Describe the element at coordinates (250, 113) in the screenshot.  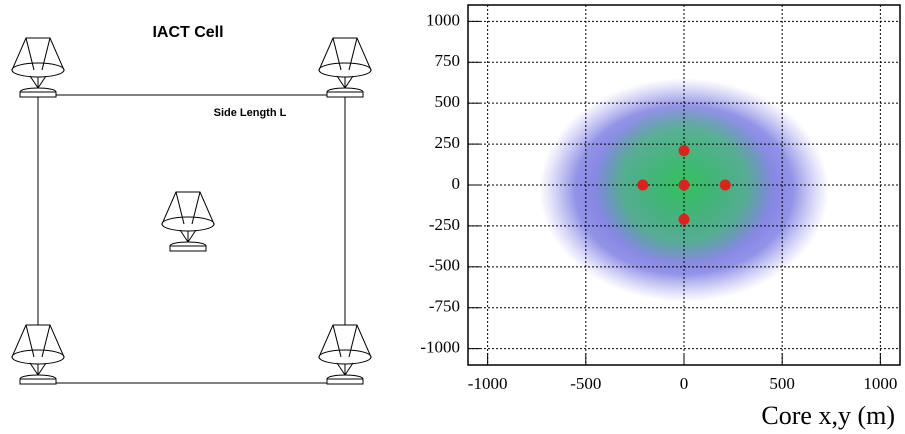
I see `side-label: Side Length L` at that location.